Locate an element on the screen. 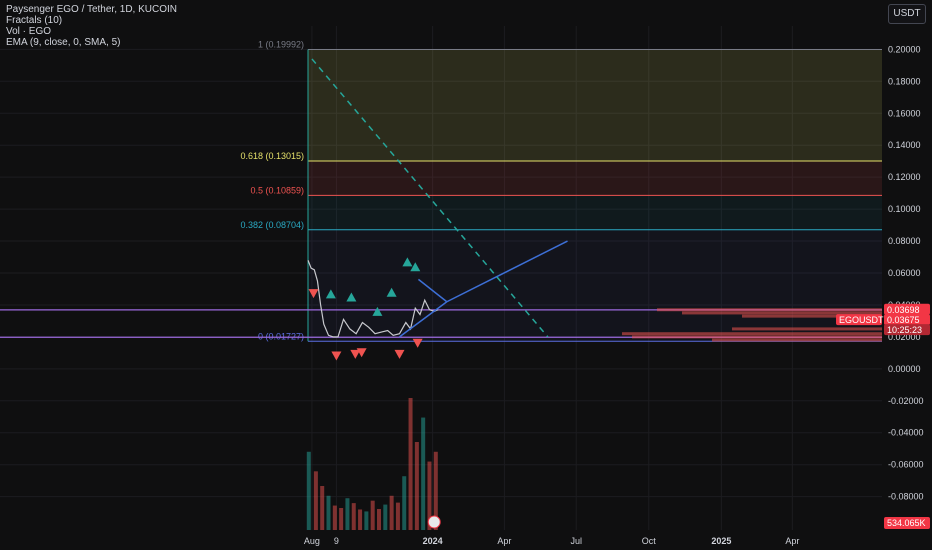  trendline-triangle-upper is located at coordinates (432, 290).